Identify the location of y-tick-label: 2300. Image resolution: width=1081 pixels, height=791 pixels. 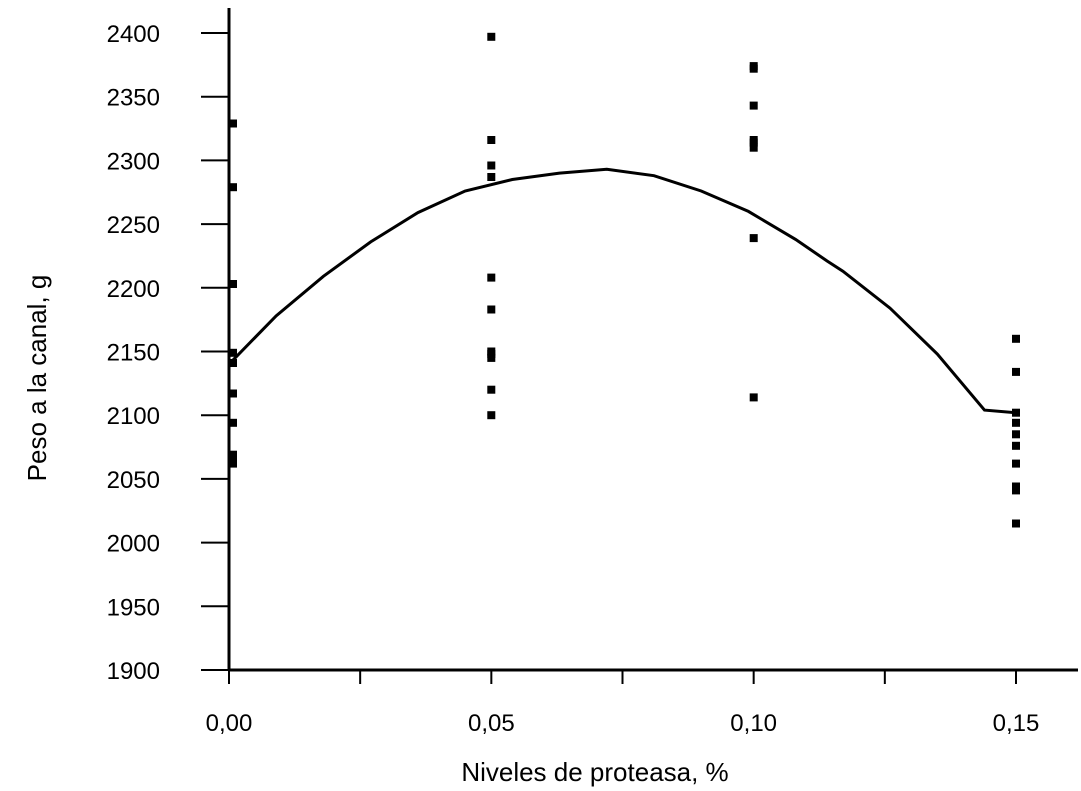
(133, 161).